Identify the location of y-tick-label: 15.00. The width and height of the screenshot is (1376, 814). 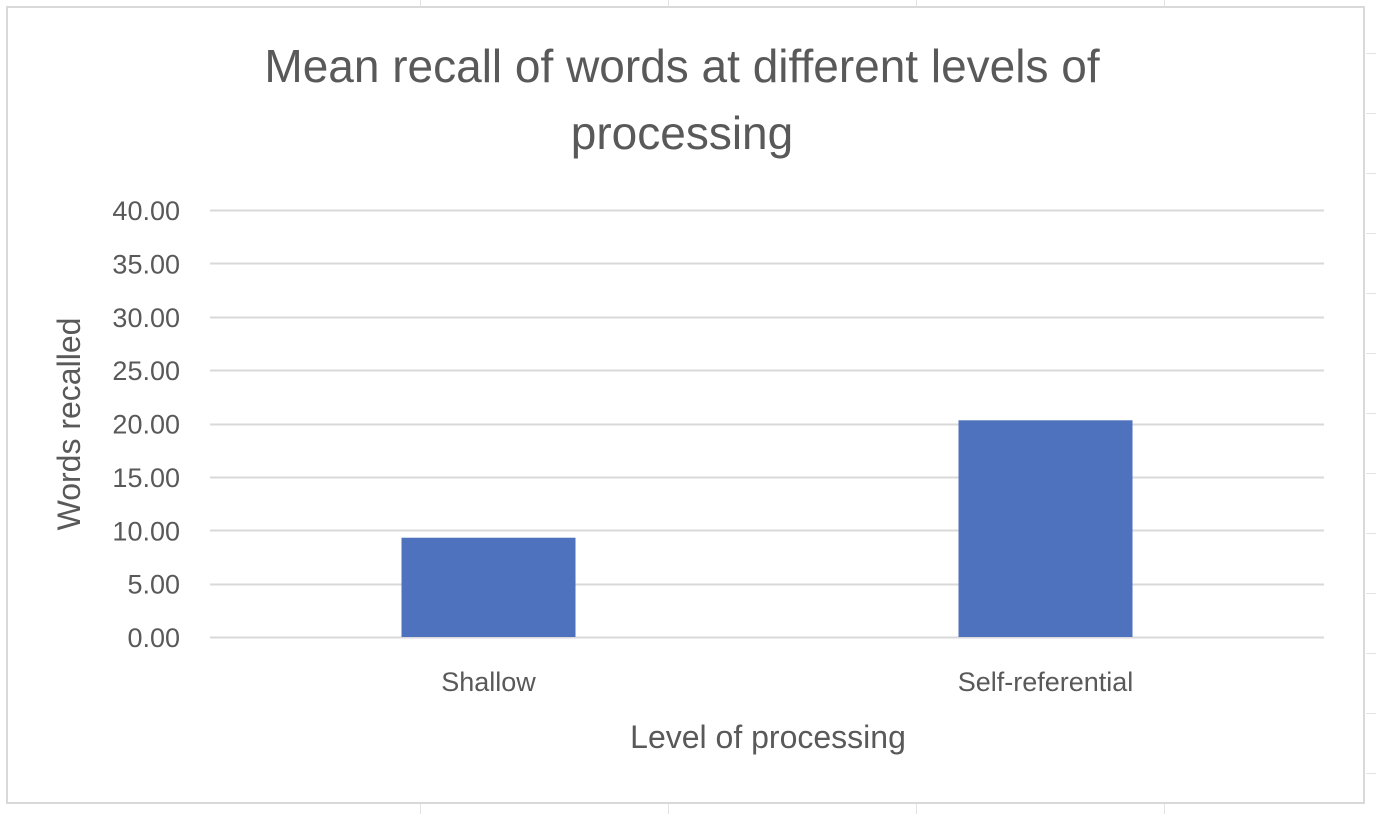
(146, 478).